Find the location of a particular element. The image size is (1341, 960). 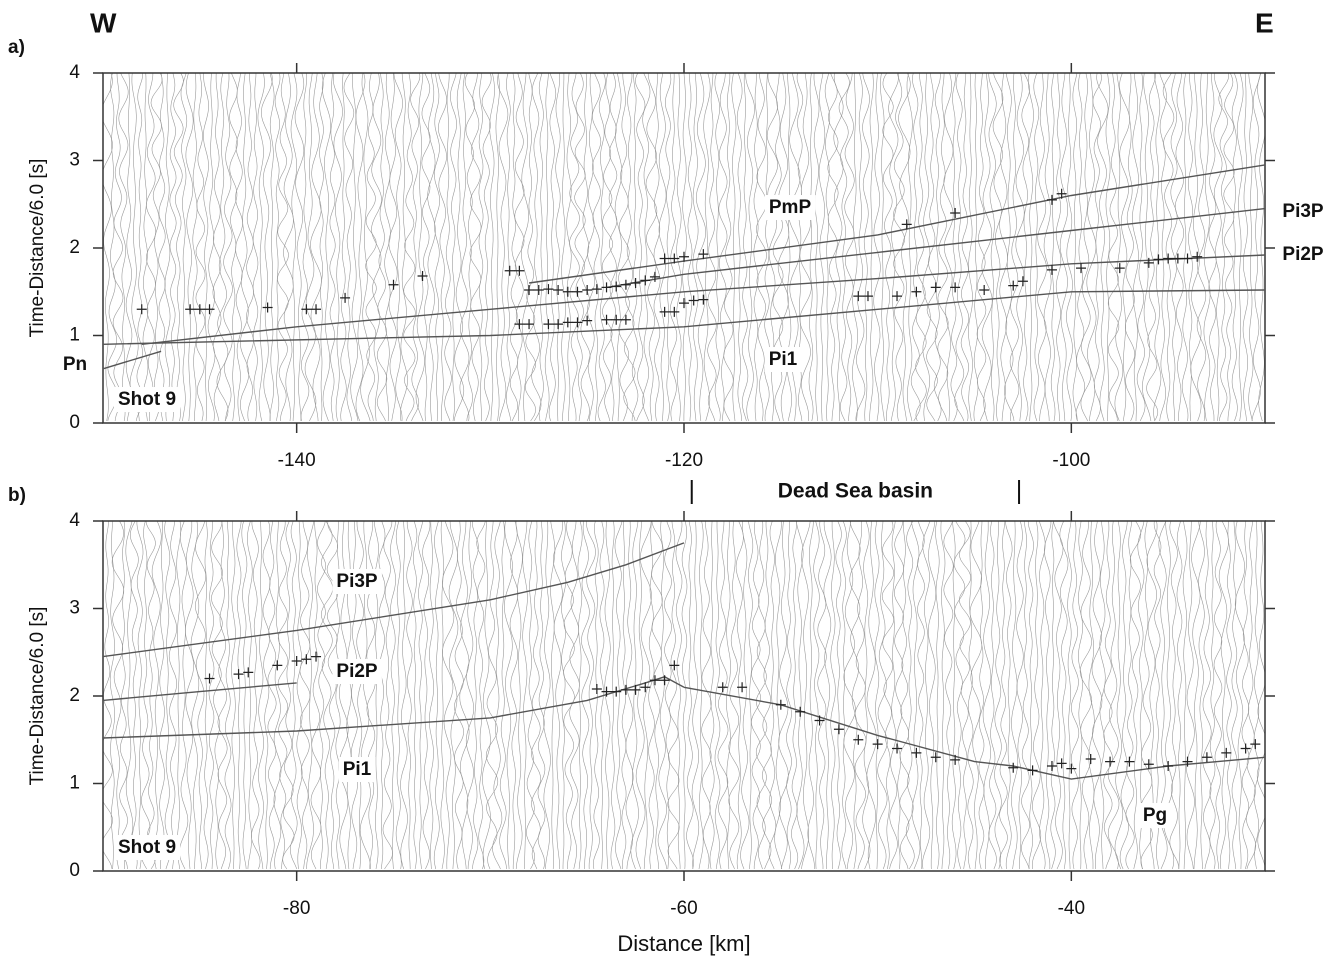

shot-label: Shot 9 is located at coordinates (147, 847).